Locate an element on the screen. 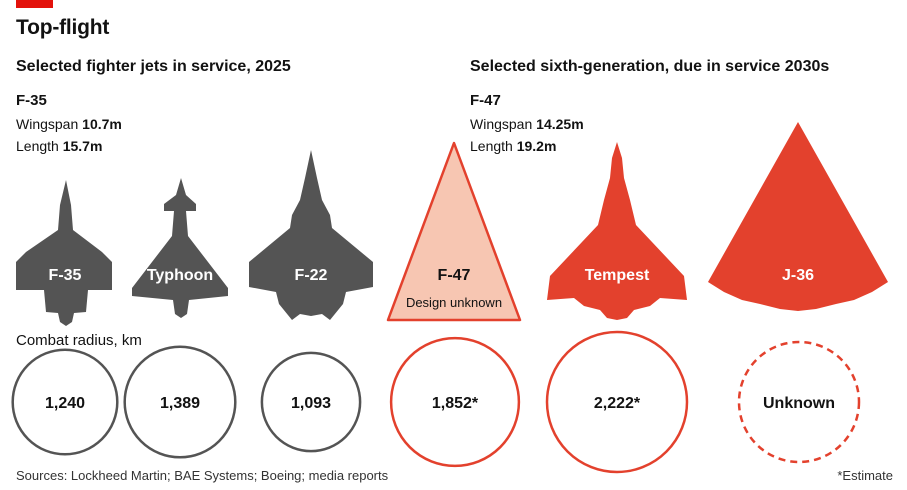 The image size is (907, 490). left-featured-jet: F-35 is located at coordinates (31, 100).